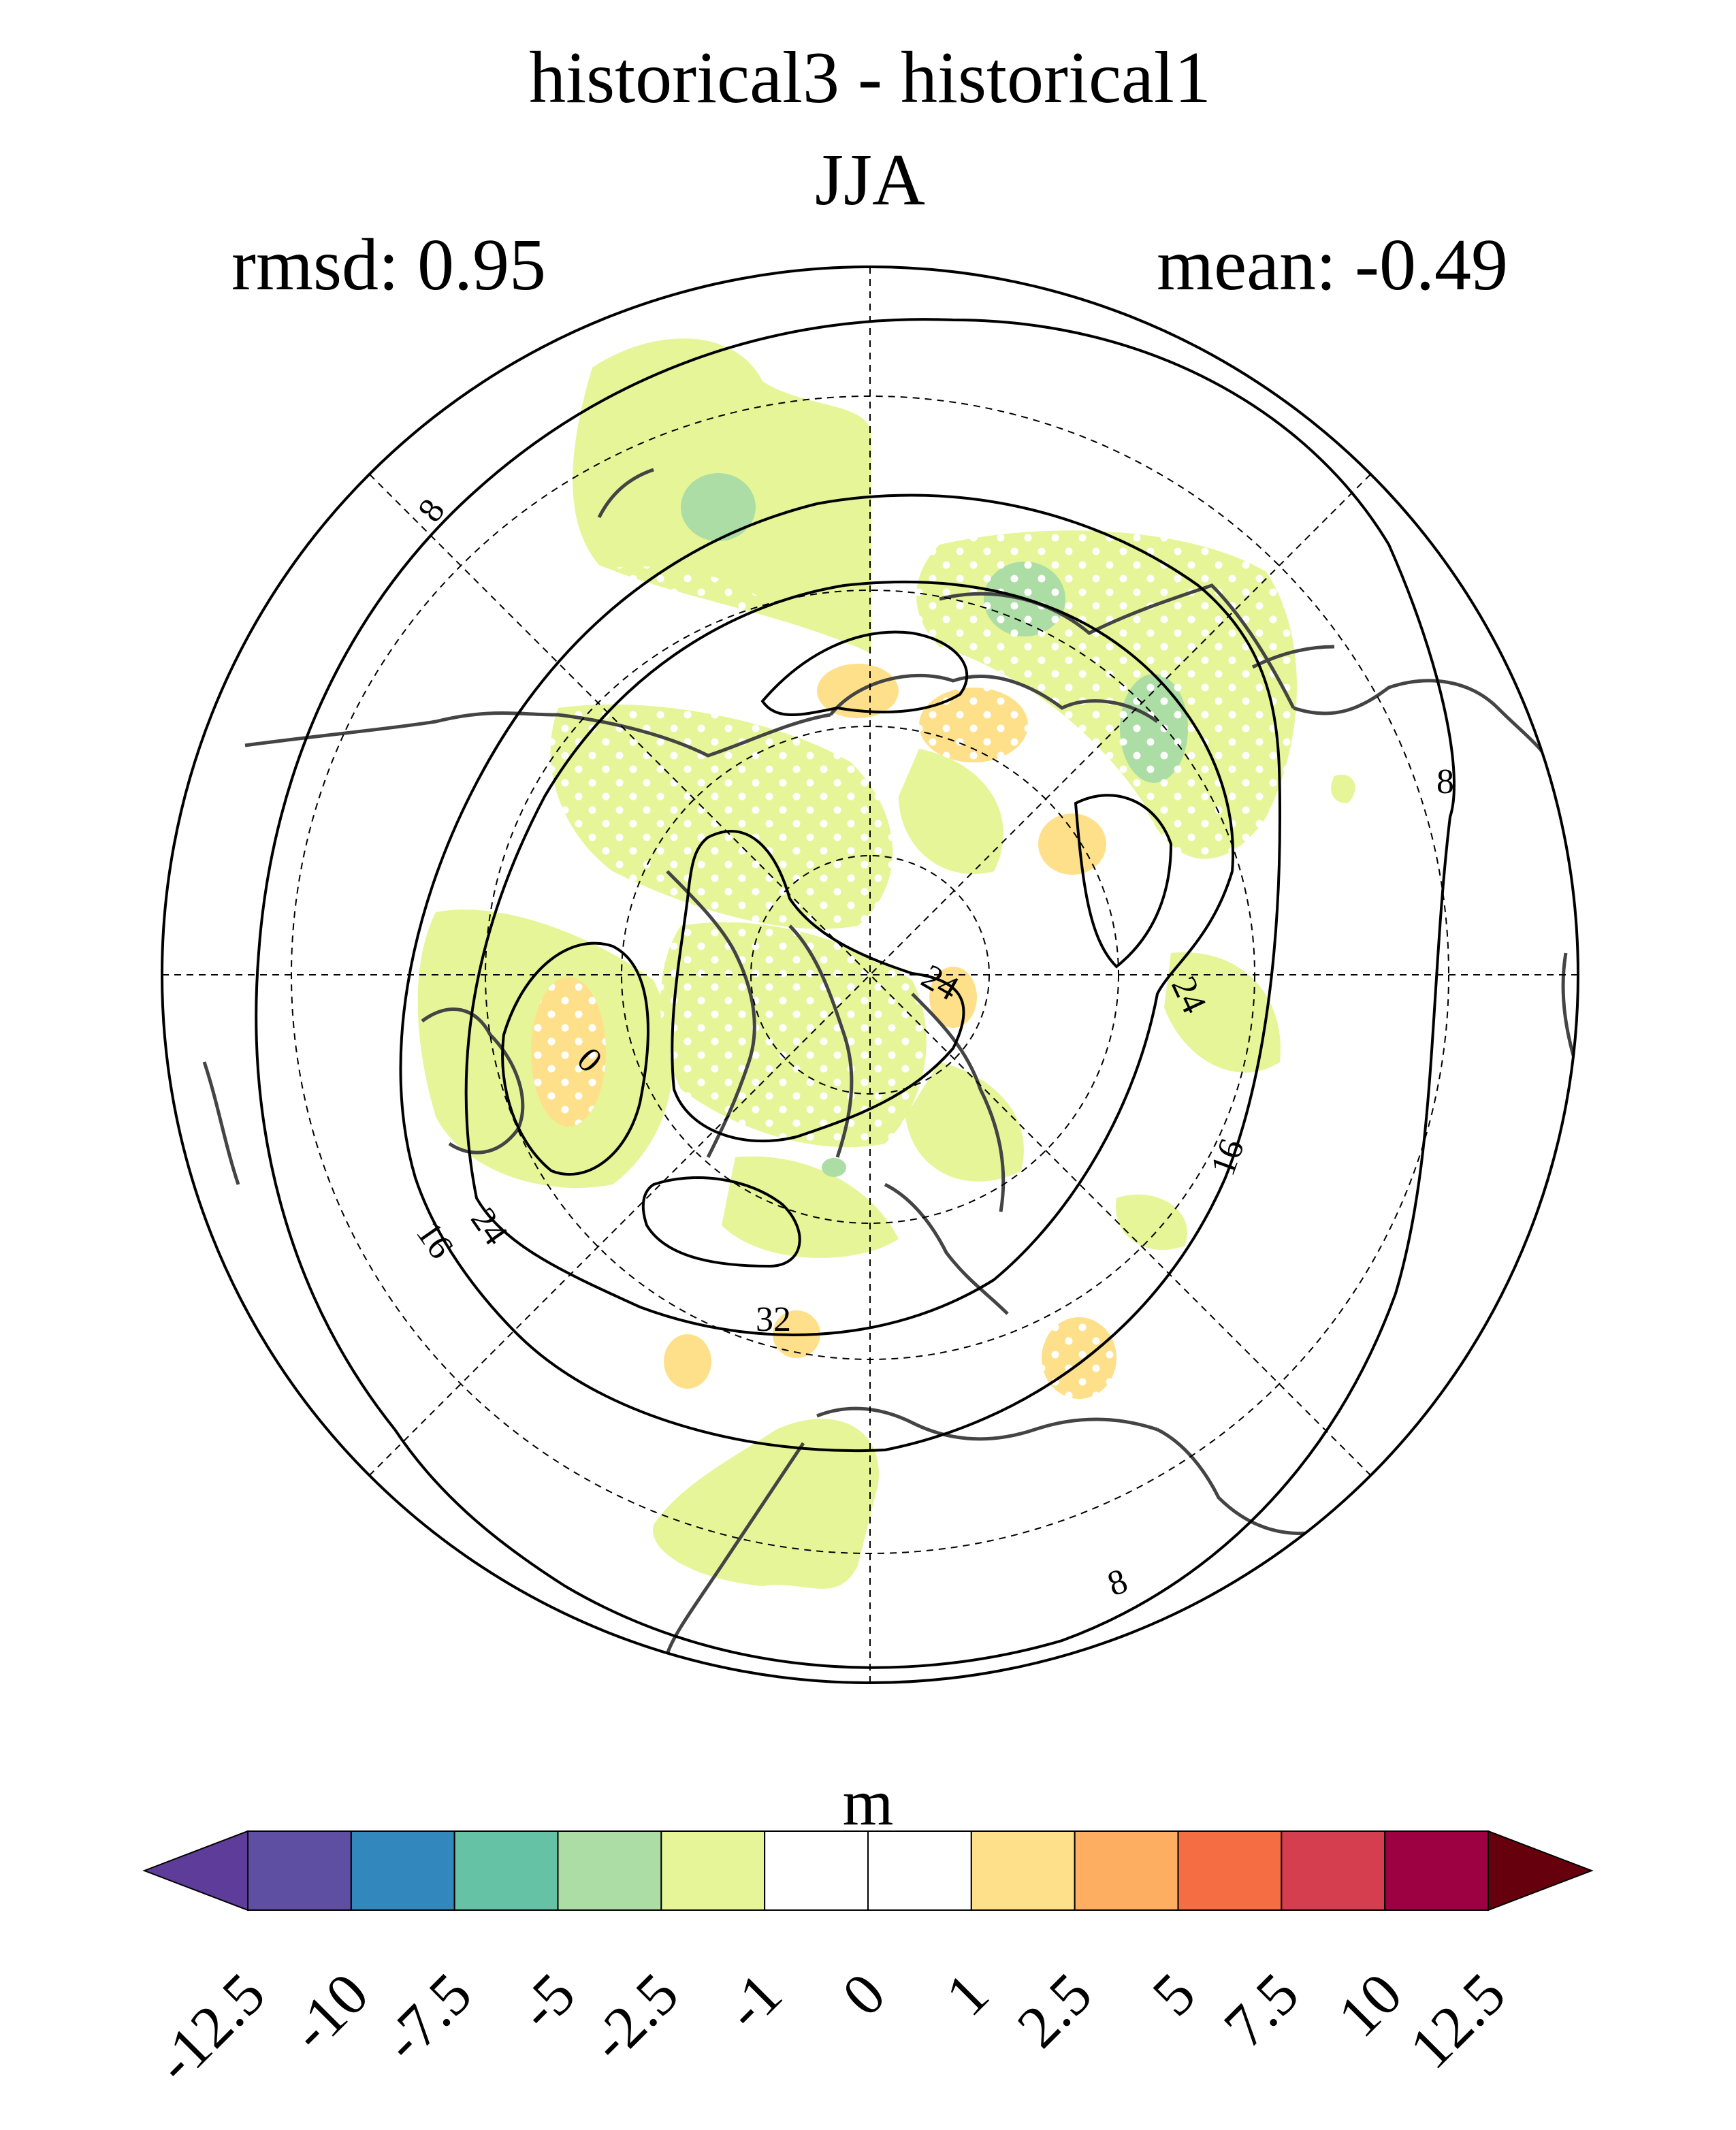 The image size is (1736, 2130). Describe the element at coordinates (435, 1239) in the screenshot. I see `contour-label-16-sw: 16` at that location.